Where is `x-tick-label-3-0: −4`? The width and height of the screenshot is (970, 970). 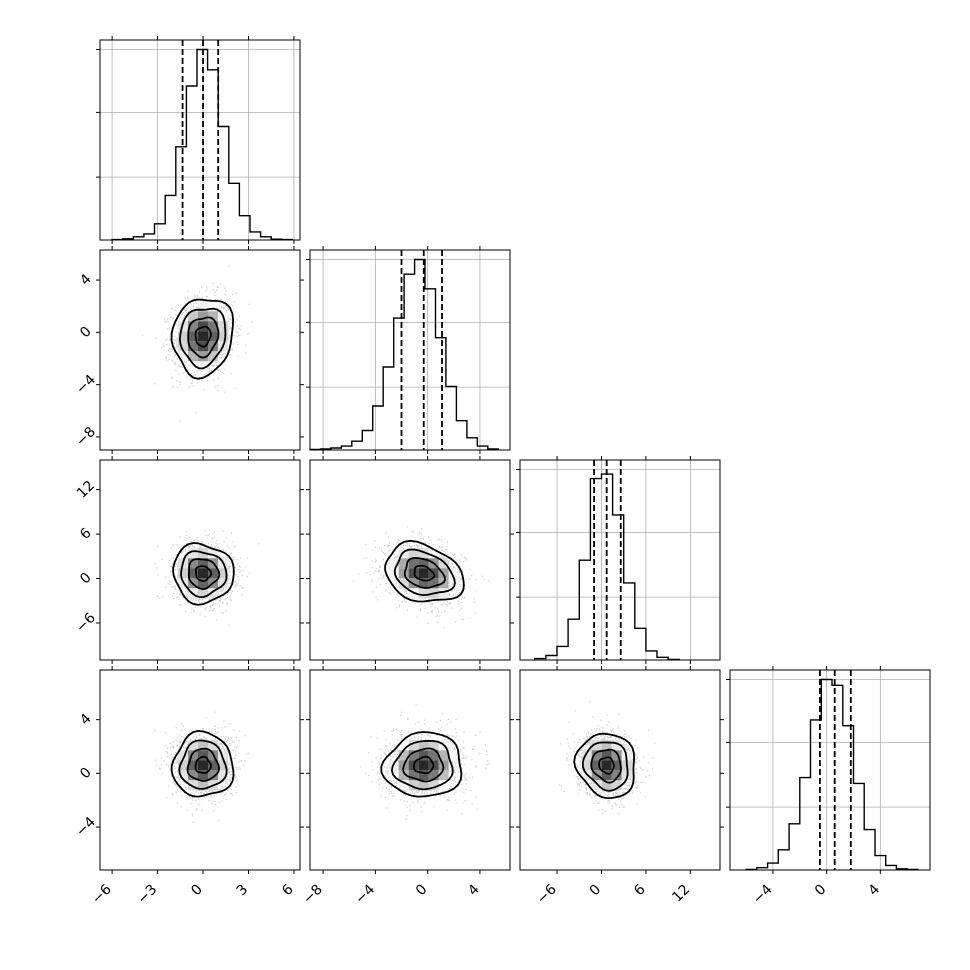 x-tick-label-3-0: −4 is located at coordinates (763, 894).